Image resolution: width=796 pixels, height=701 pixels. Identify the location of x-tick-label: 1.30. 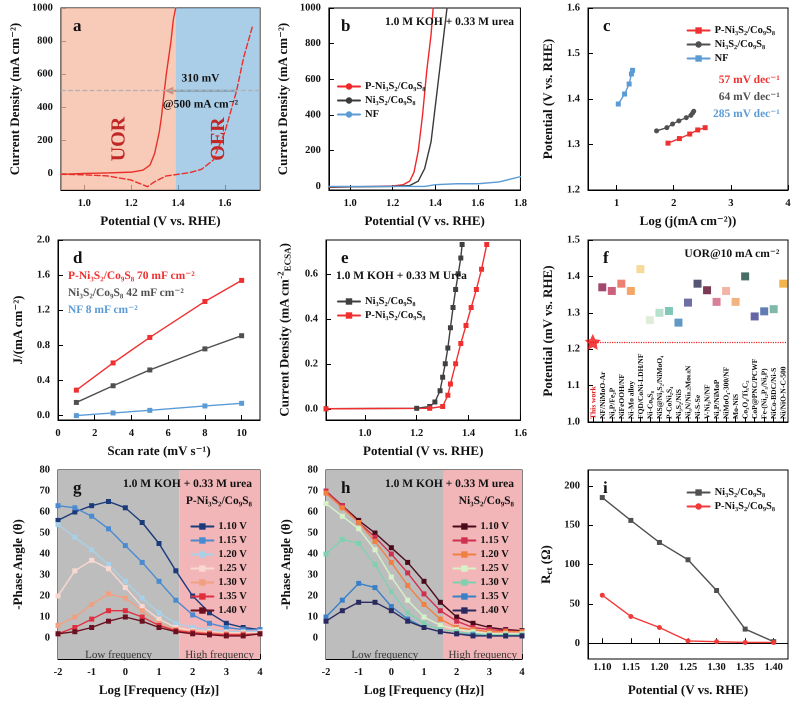
(716, 667).